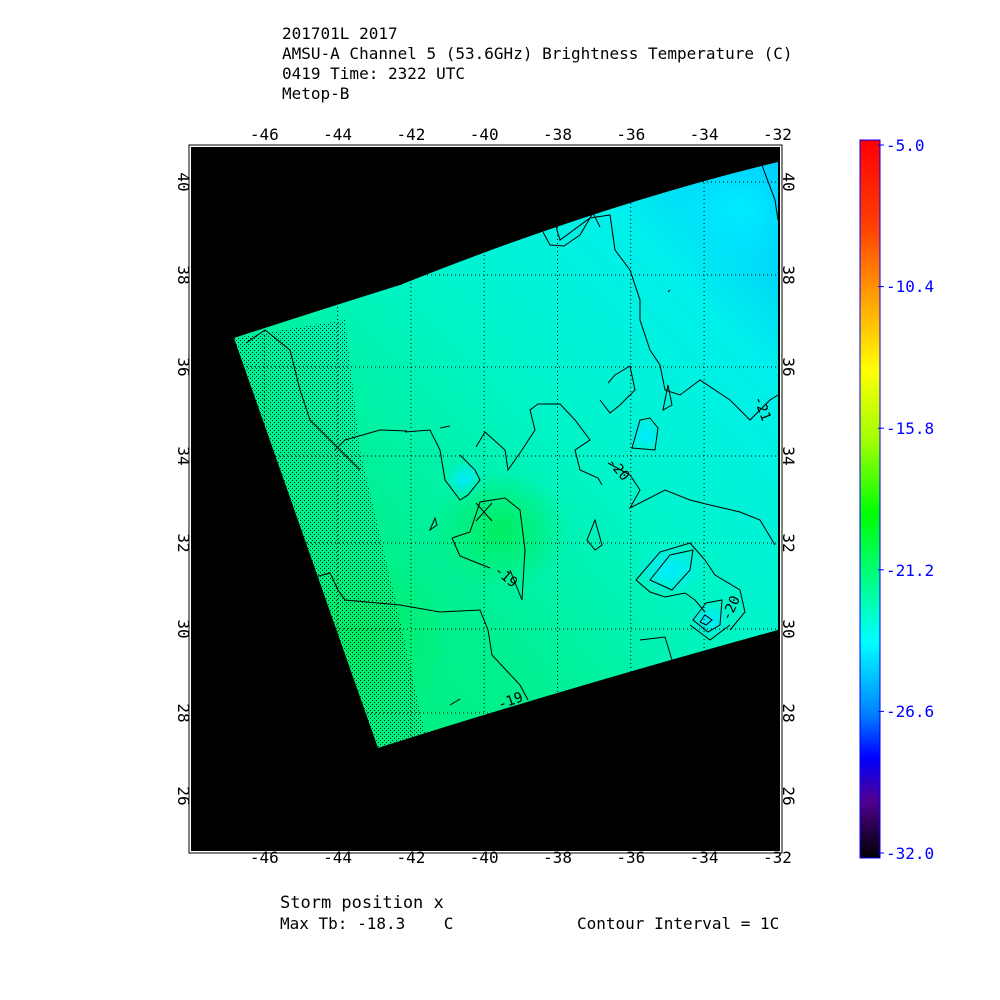  I want to click on lon-tick-label-top: -40, so click(484, 134).